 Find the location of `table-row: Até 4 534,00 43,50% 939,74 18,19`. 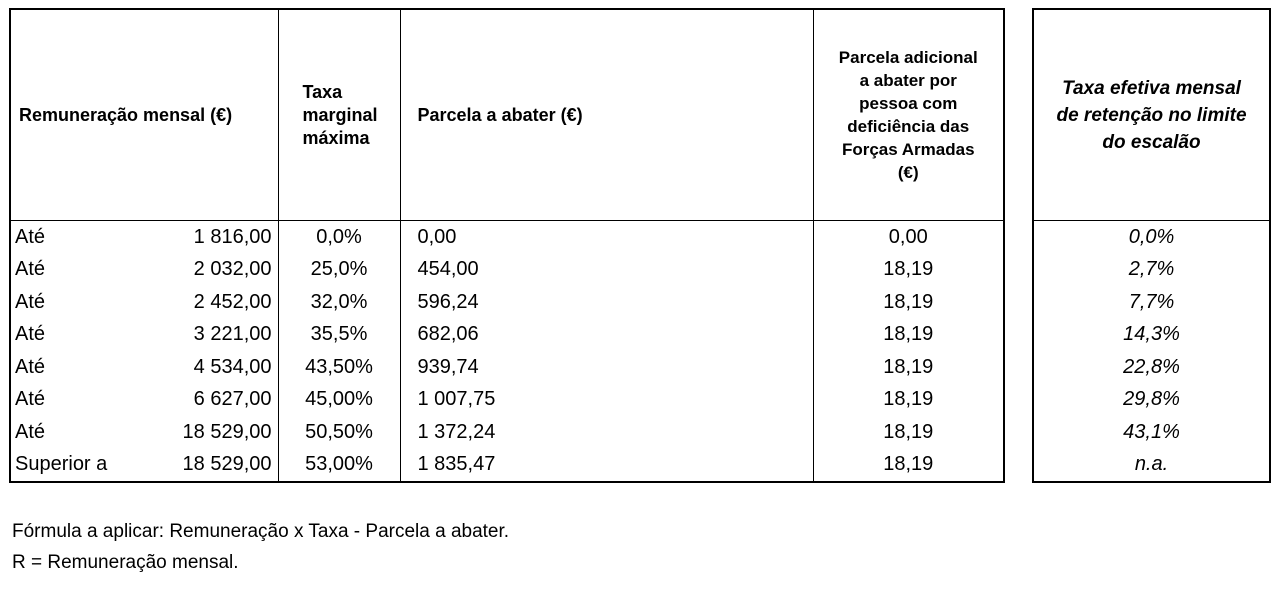

table-row: Até 4 534,00 43,50% 939,74 18,19 is located at coordinates (507, 367).